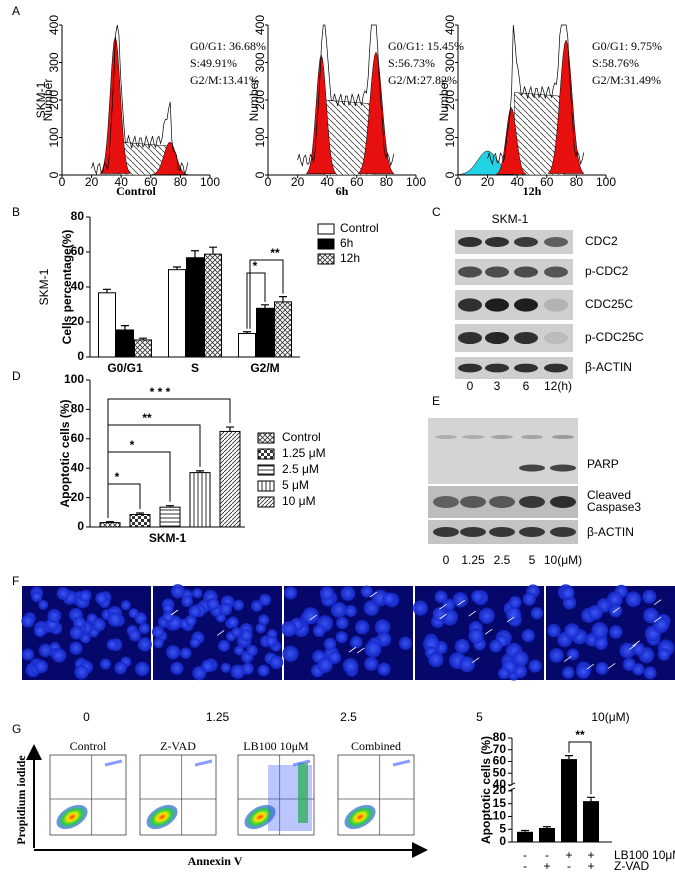 Image resolution: width=675 pixels, height=872 pixels. Describe the element at coordinates (577, 182) in the screenshot. I see `x-tick-label: 80` at that location.